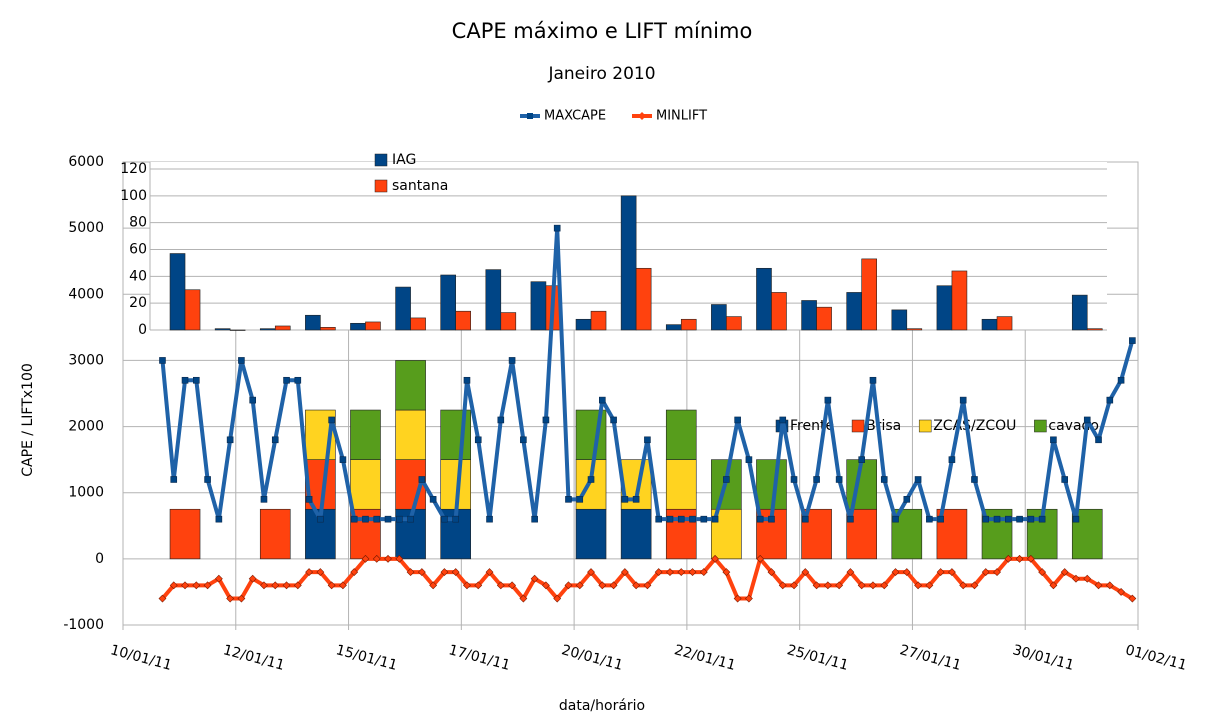  Describe the element at coordinates (592, 658) in the screenshot. I see `x-tick-label: 20/01/11` at that location.